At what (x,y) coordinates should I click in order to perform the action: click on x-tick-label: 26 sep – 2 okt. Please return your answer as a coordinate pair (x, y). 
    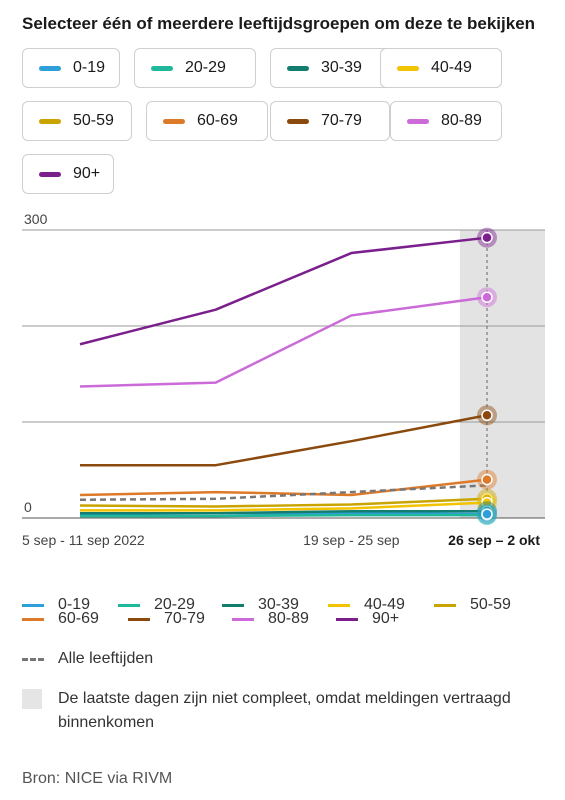
    Looking at the image, I should click on (494, 540).